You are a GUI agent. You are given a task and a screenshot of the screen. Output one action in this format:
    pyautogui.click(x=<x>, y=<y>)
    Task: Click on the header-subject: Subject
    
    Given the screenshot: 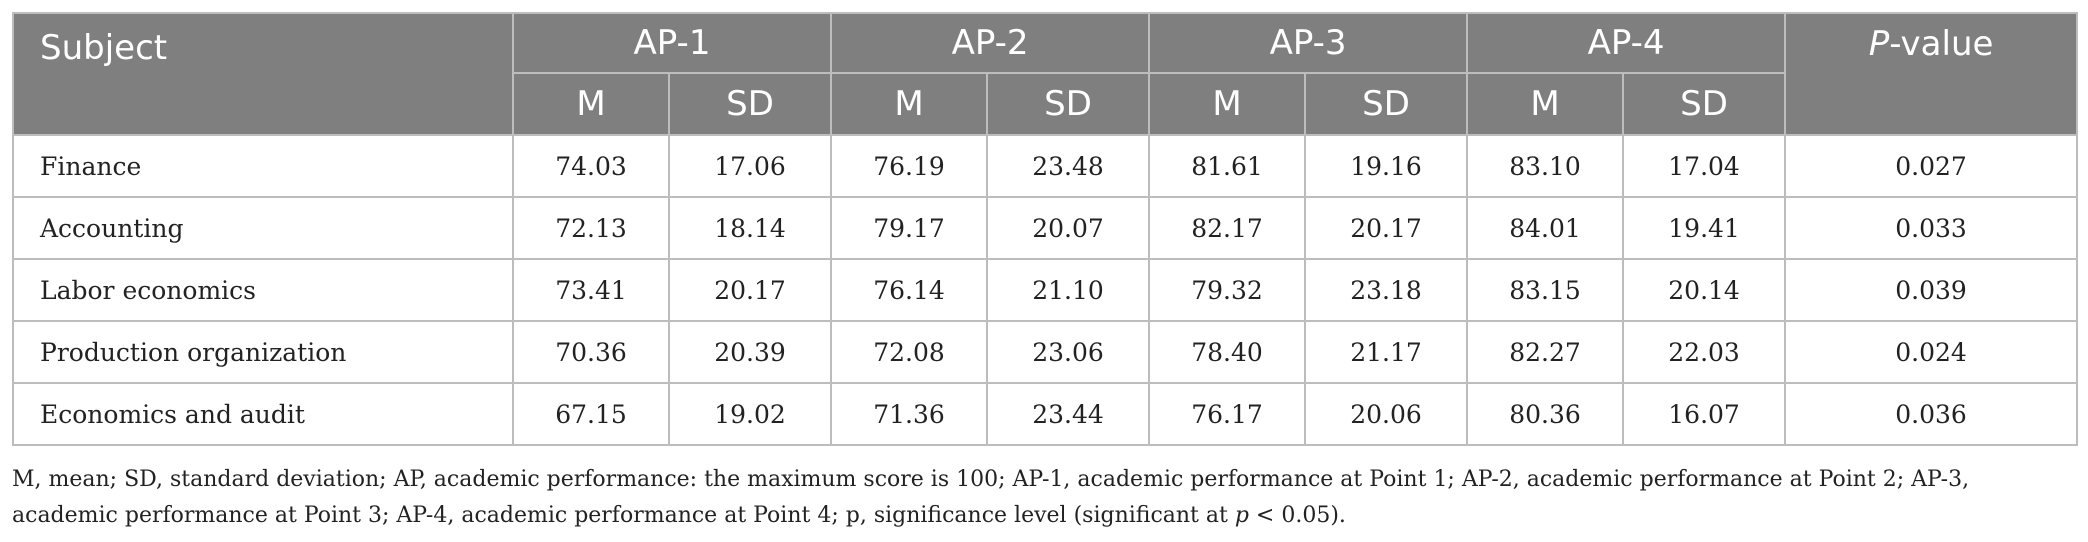 What is the action you would take?
    pyautogui.click(x=263, y=74)
    